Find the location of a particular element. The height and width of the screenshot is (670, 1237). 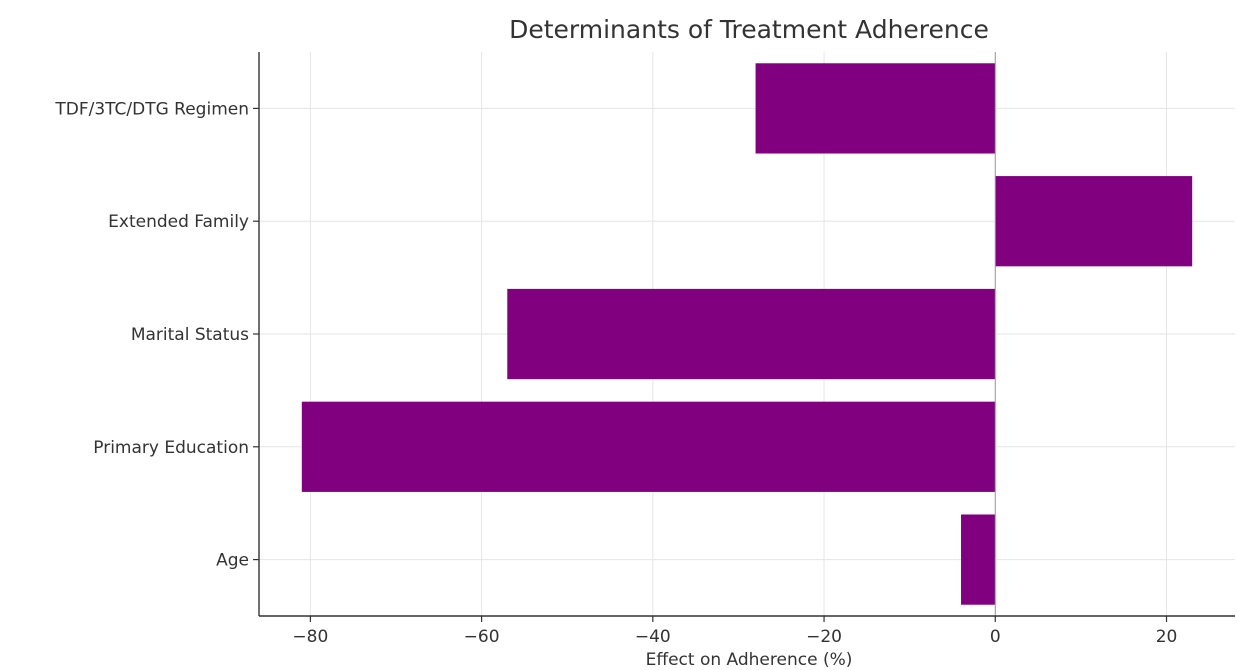

y-category-label: Extended Family is located at coordinates (178, 222).